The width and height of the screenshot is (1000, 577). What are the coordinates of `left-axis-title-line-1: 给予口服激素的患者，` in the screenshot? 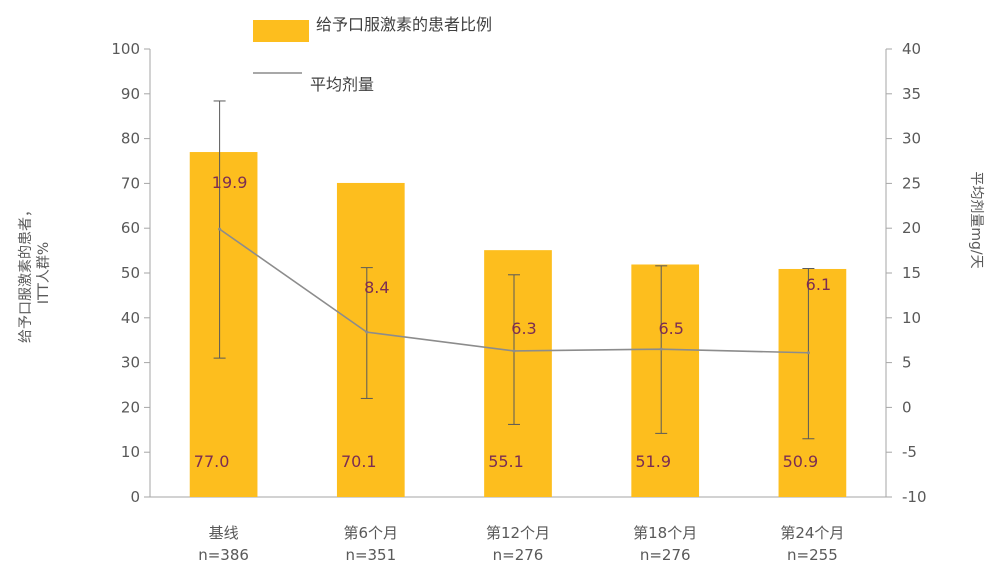 It's located at (25, 273).